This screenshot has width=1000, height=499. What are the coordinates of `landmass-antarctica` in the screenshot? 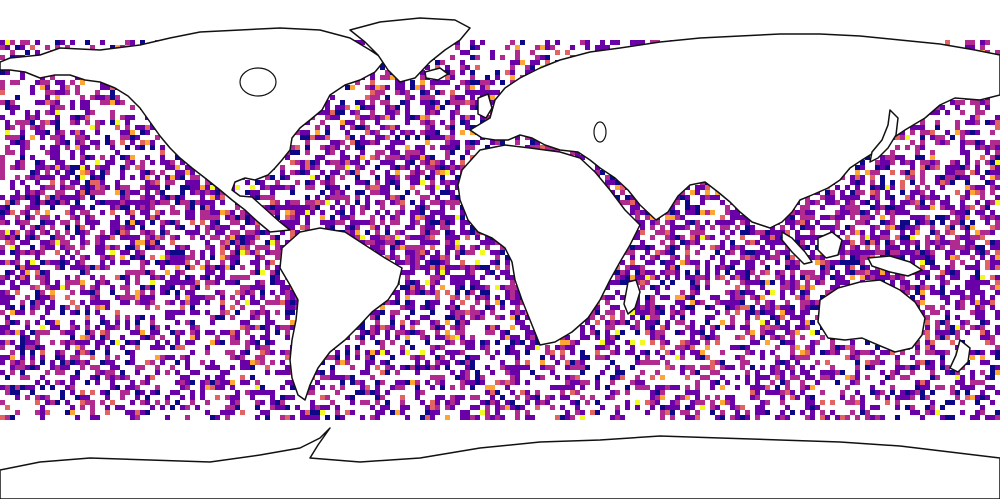 It's located at (500, 463).